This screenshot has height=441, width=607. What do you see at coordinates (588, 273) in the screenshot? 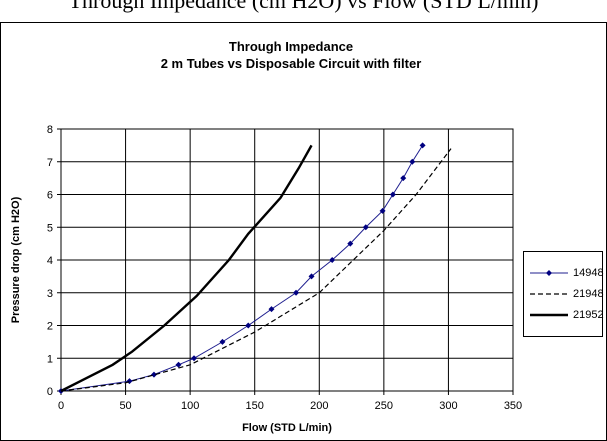
I see `legend-label: 14948` at bounding box center [588, 273].